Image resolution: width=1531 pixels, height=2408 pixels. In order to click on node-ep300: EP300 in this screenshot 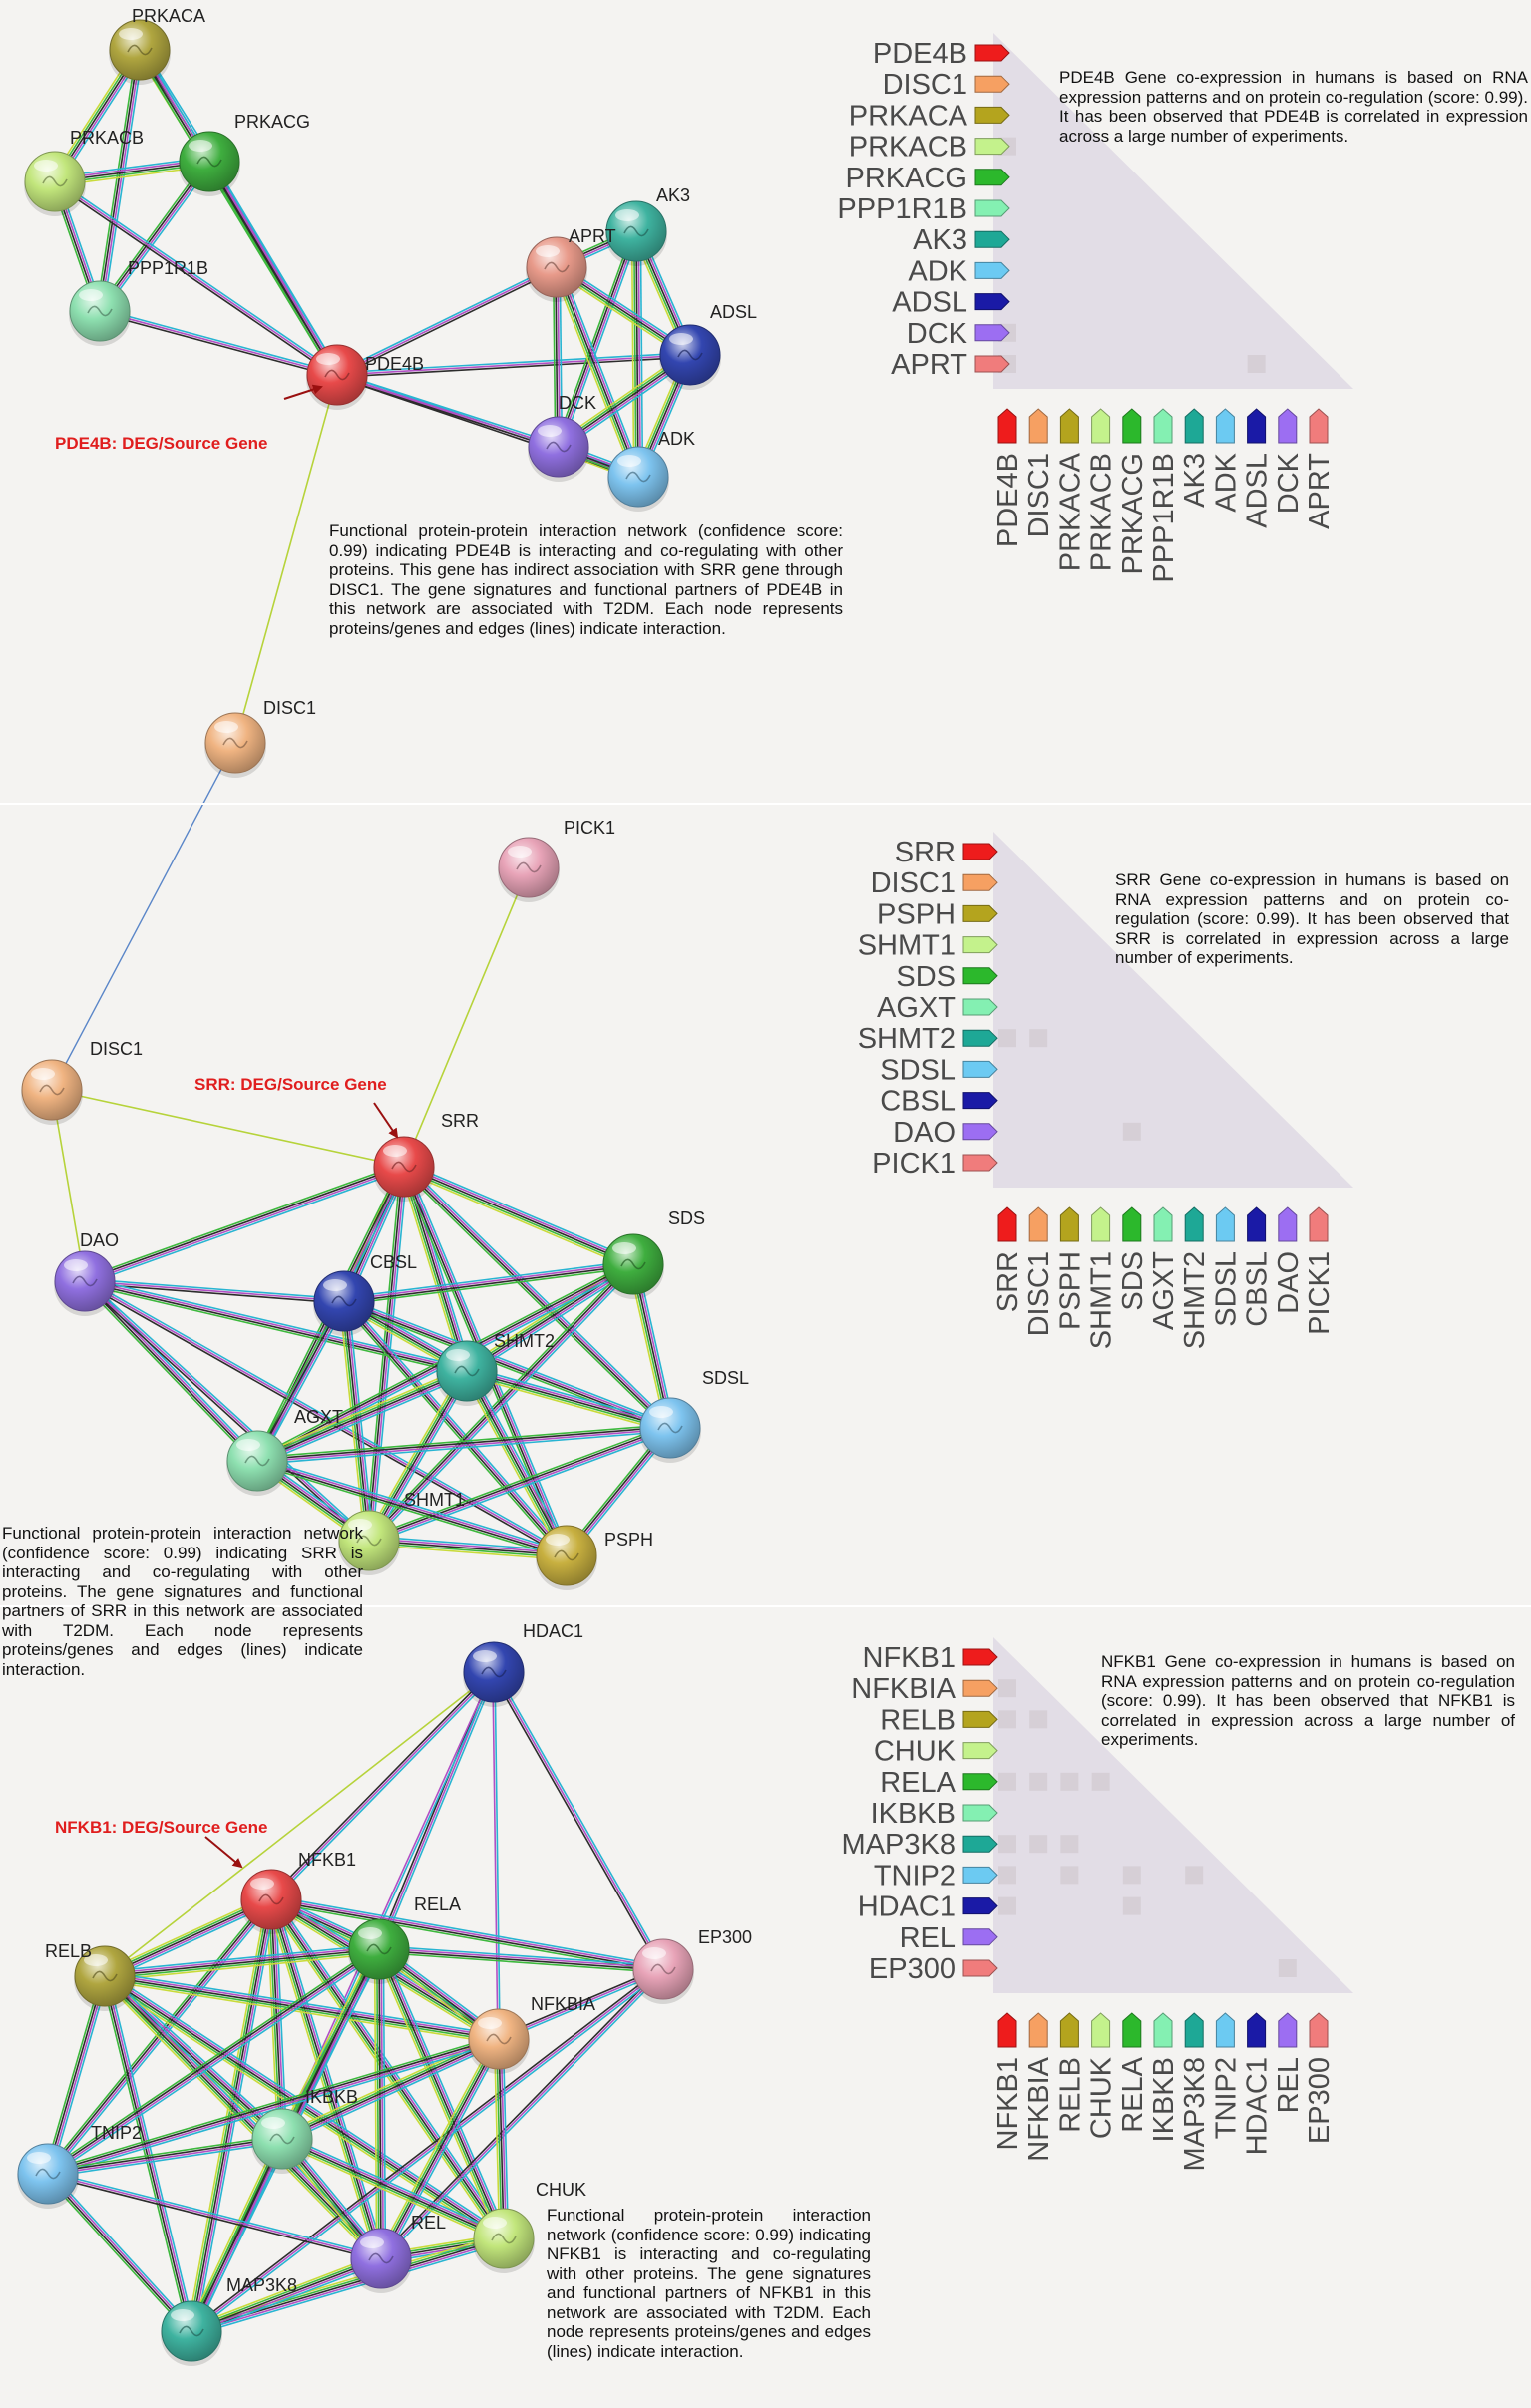, I will do `click(692, 1966)`.